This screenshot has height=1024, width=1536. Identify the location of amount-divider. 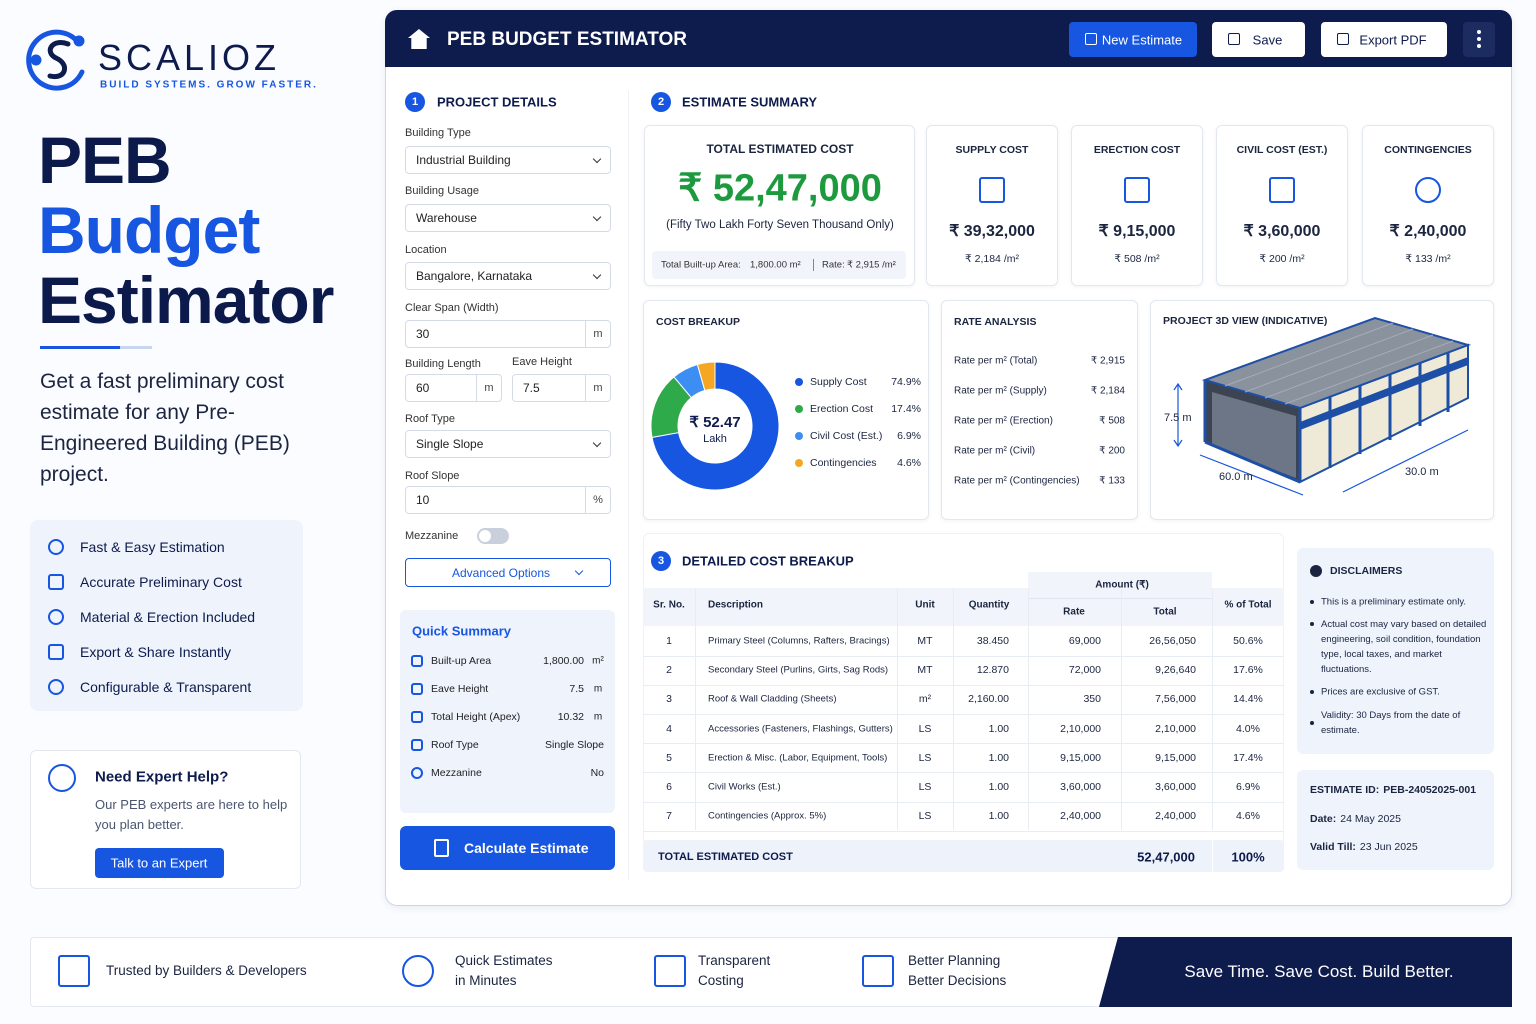
(1120, 598).